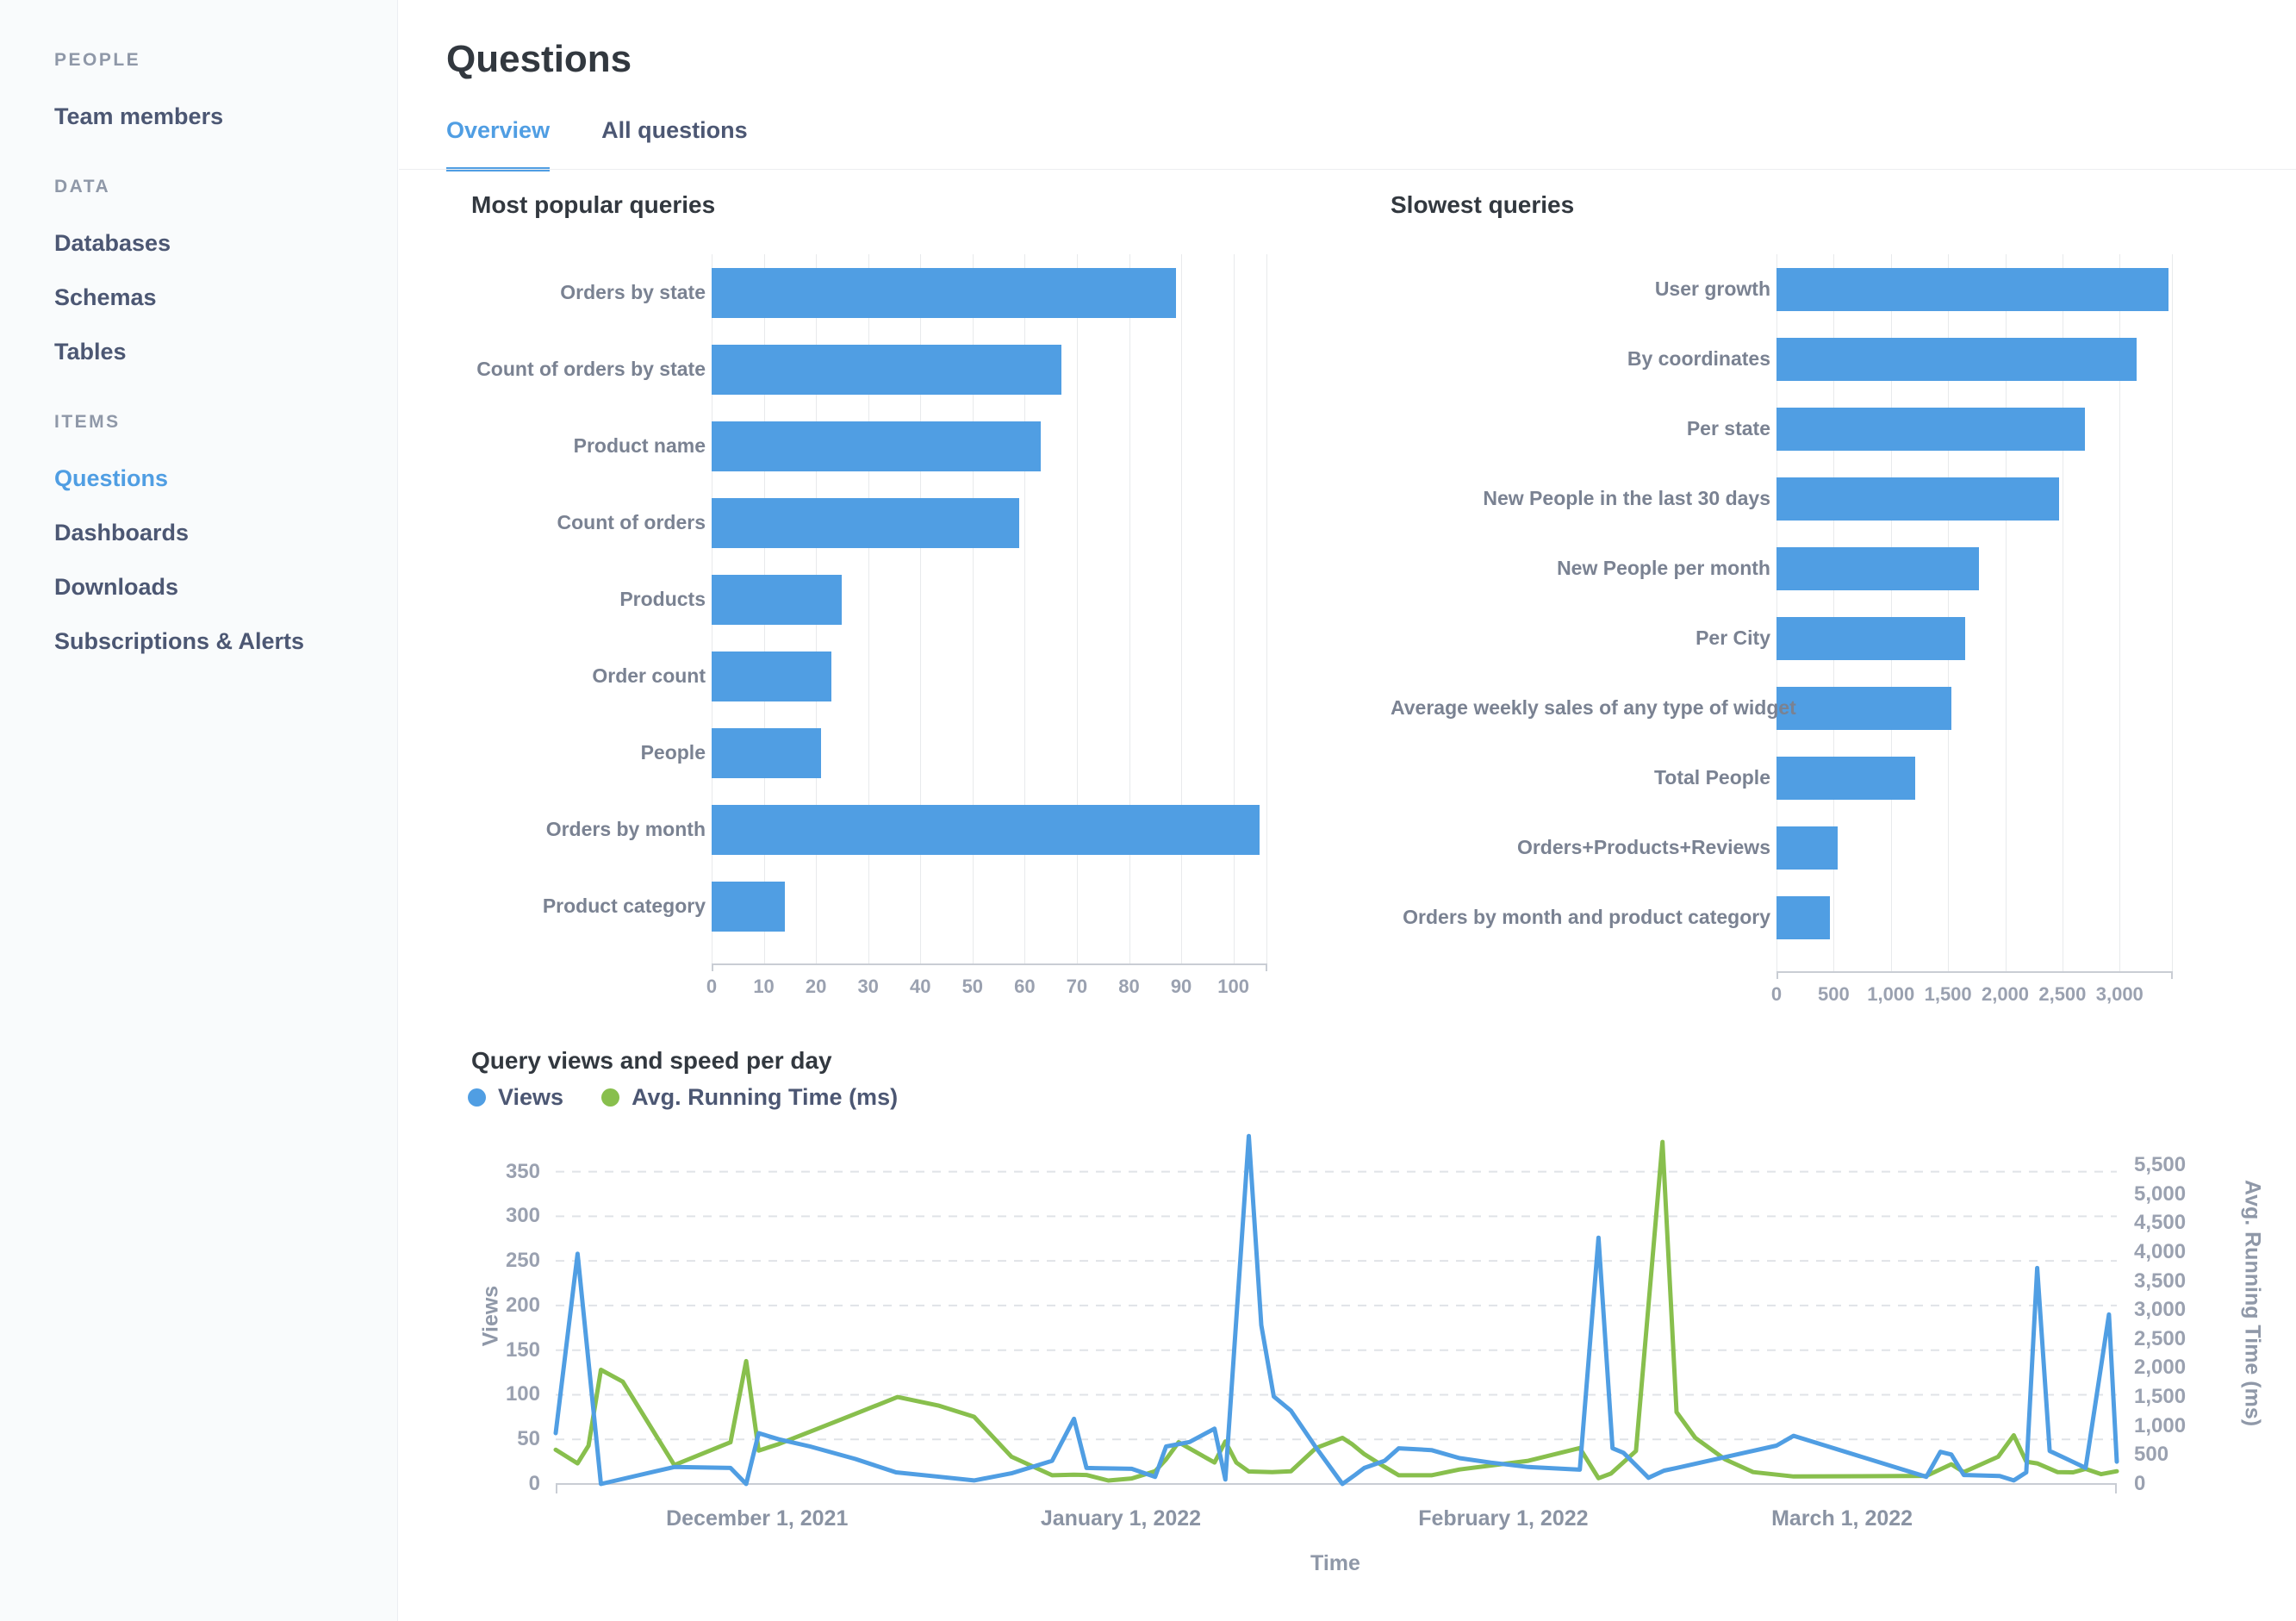 Image resolution: width=2296 pixels, height=1621 pixels. What do you see at coordinates (649, 675) in the screenshot?
I see `bar-category-label: Order count` at bounding box center [649, 675].